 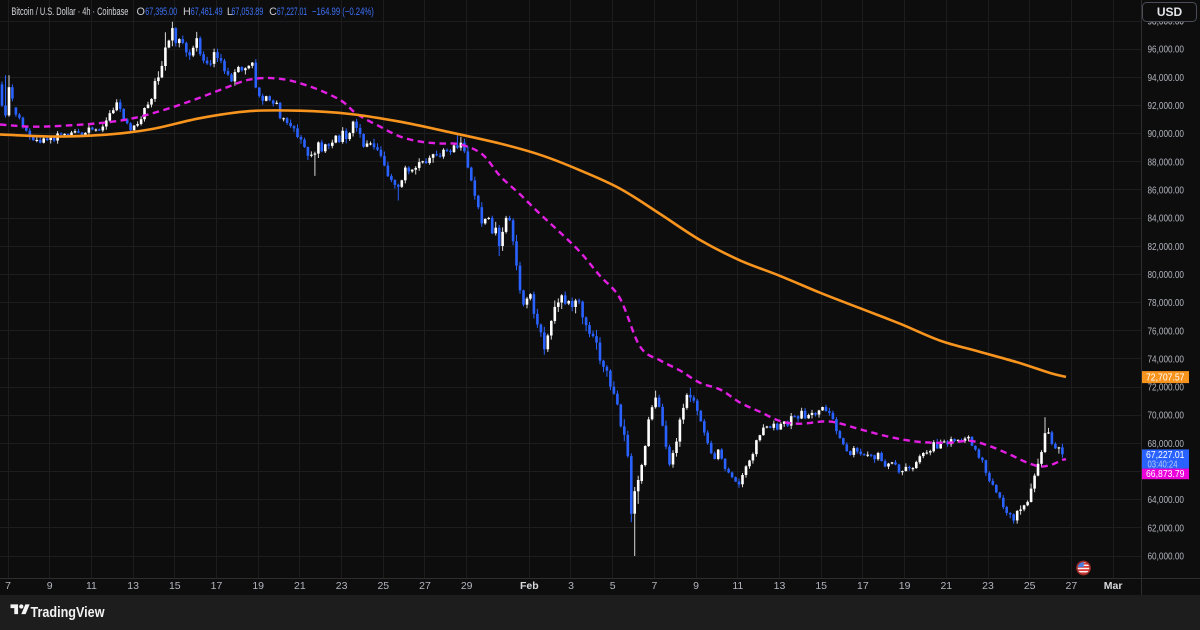 What do you see at coordinates (1165, 474) in the screenshot?
I see `svg-text: 66,873.79` at bounding box center [1165, 474].